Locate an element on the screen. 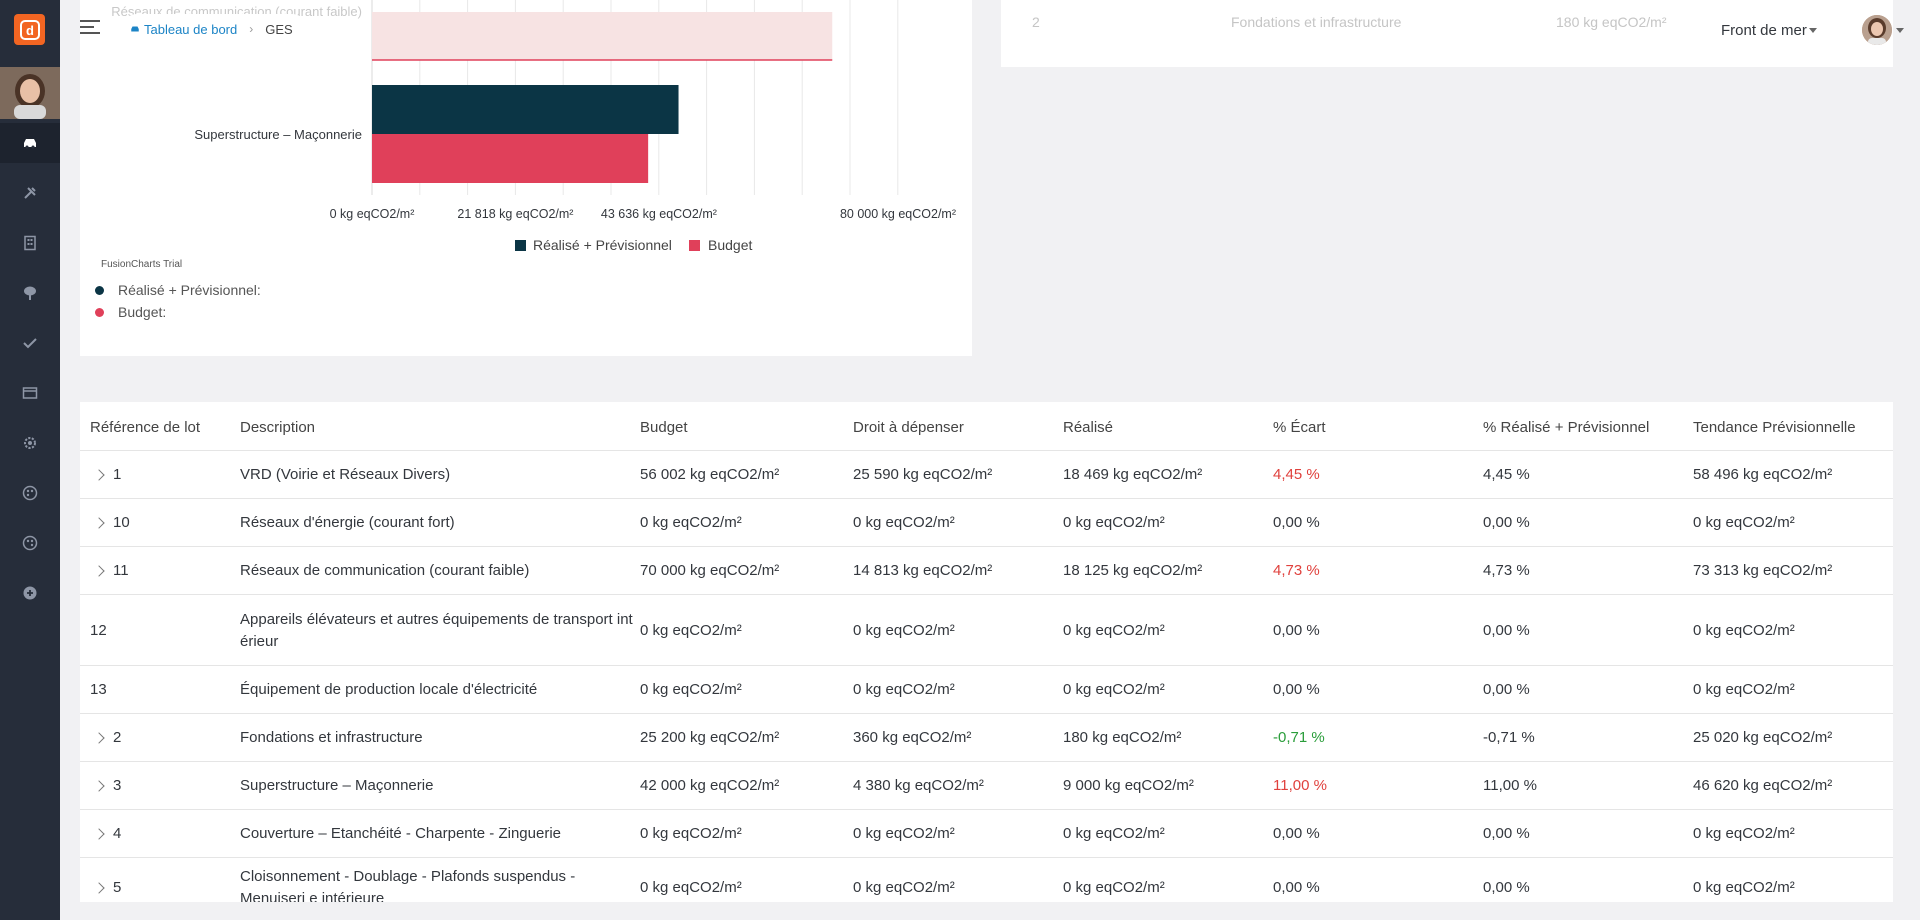 This screenshot has height=920, width=1920. breadcrumb: Tableau de bord › GES is located at coordinates (214, 29).